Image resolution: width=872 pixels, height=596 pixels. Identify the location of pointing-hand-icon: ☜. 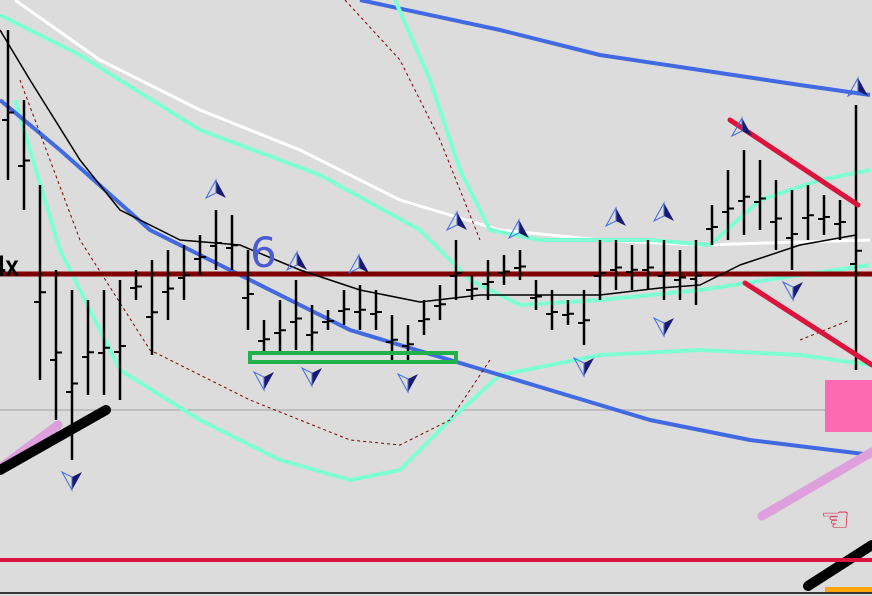
(835, 520).